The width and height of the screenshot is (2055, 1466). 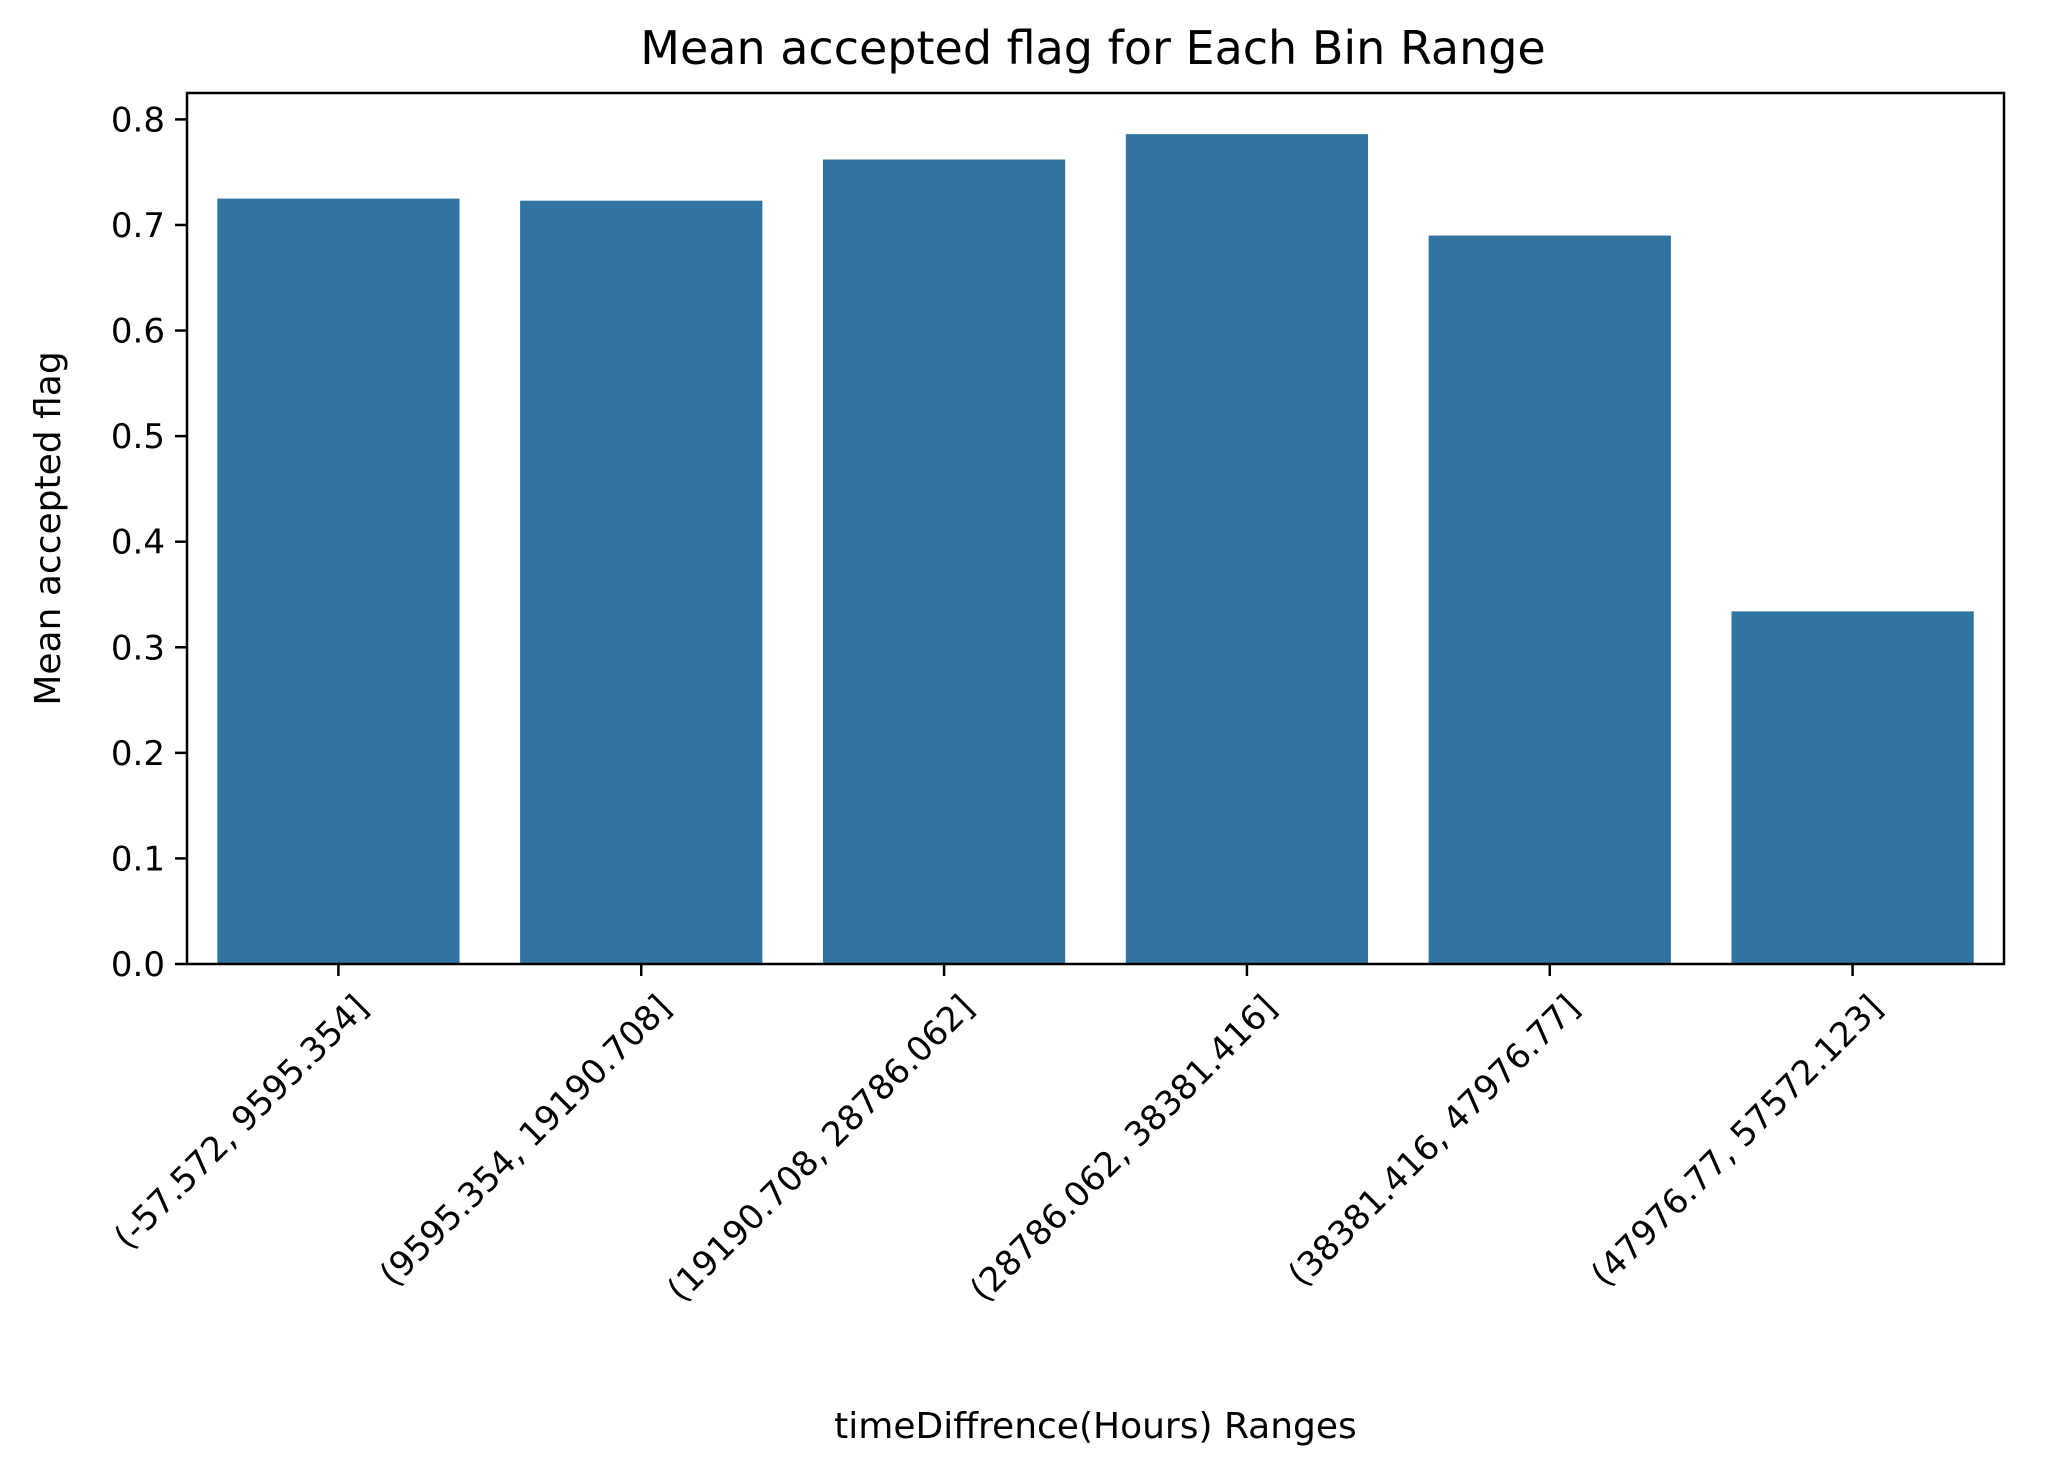 I want to click on y-tick-label: 0.3, so click(x=138, y=648).